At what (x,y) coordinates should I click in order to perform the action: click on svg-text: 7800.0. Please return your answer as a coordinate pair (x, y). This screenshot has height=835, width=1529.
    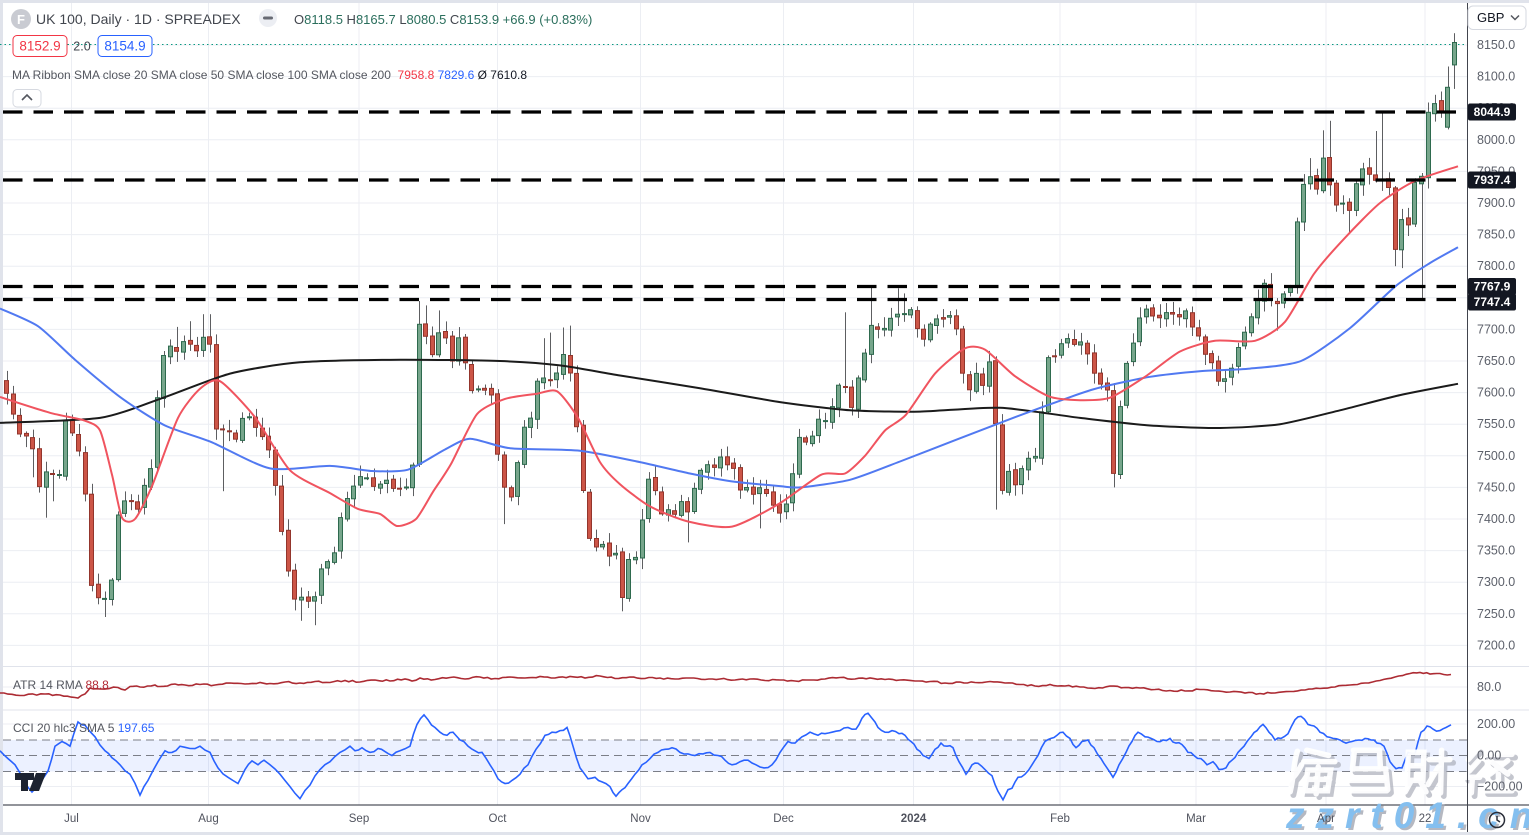
    Looking at the image, I should click on (1496, 266).